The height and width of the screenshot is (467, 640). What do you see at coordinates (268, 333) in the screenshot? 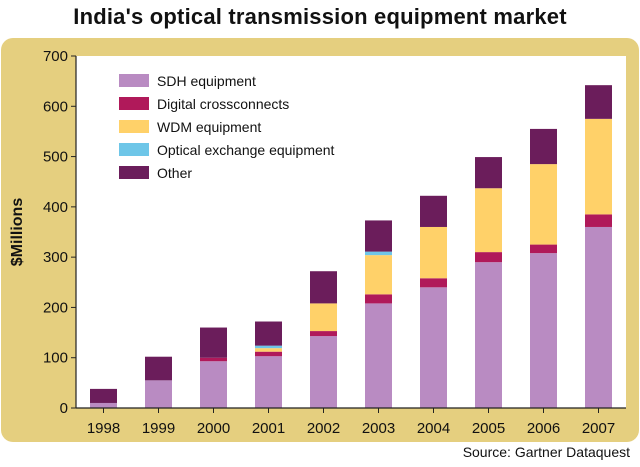
I see `bar-segment-2001-other` at bounding box center [268, 333].